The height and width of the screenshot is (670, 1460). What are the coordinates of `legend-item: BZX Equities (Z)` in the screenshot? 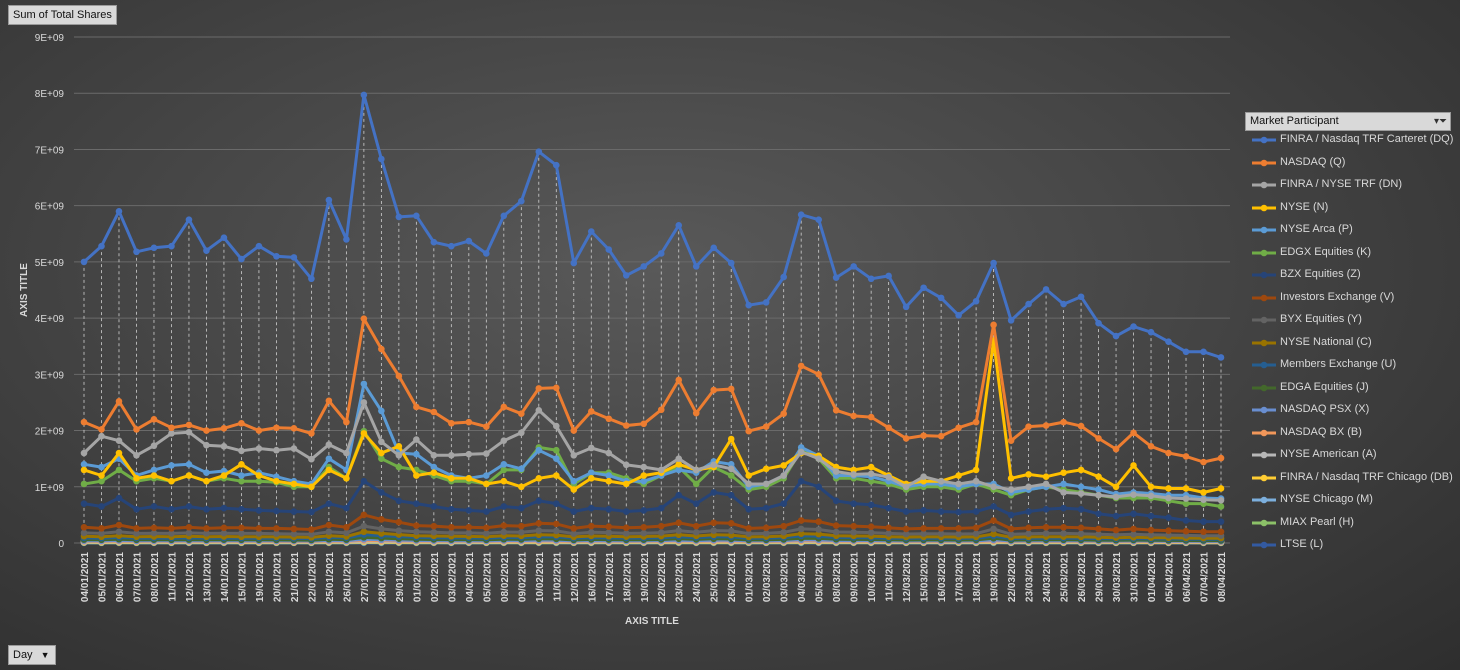 It's located at (1348, 277).